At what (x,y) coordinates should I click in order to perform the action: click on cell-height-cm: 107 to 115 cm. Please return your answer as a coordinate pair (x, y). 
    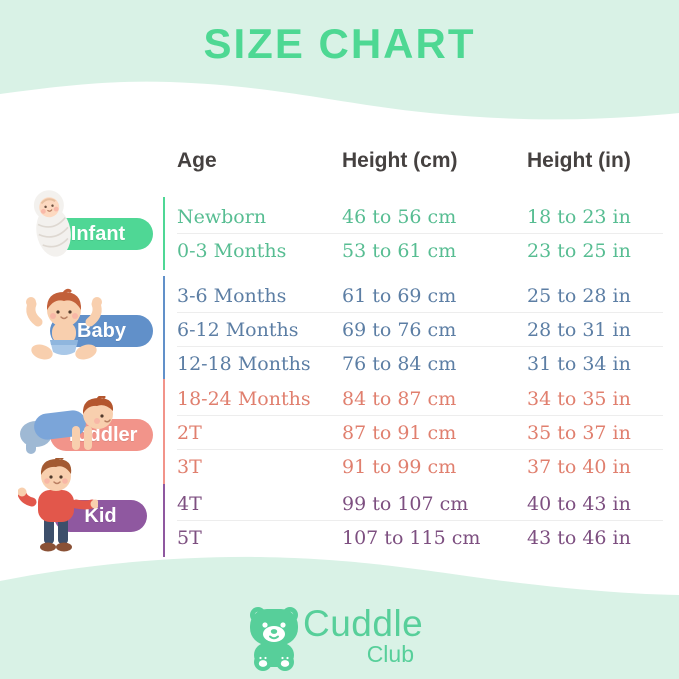
    Looking at the image, I should click on (411, 537).